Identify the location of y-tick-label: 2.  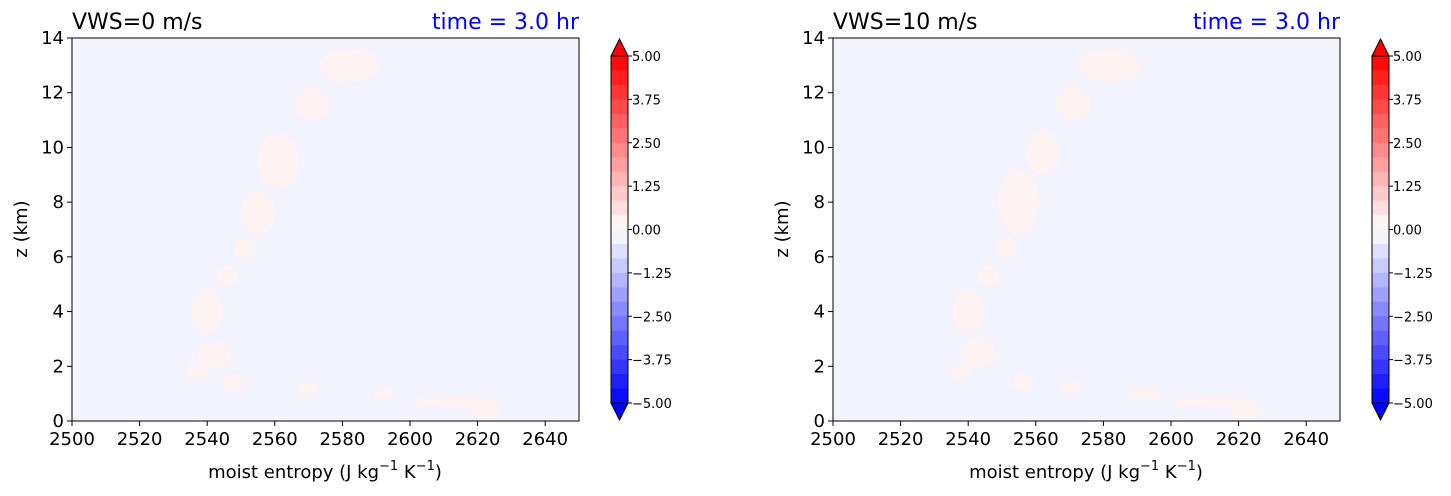
(58, 366).